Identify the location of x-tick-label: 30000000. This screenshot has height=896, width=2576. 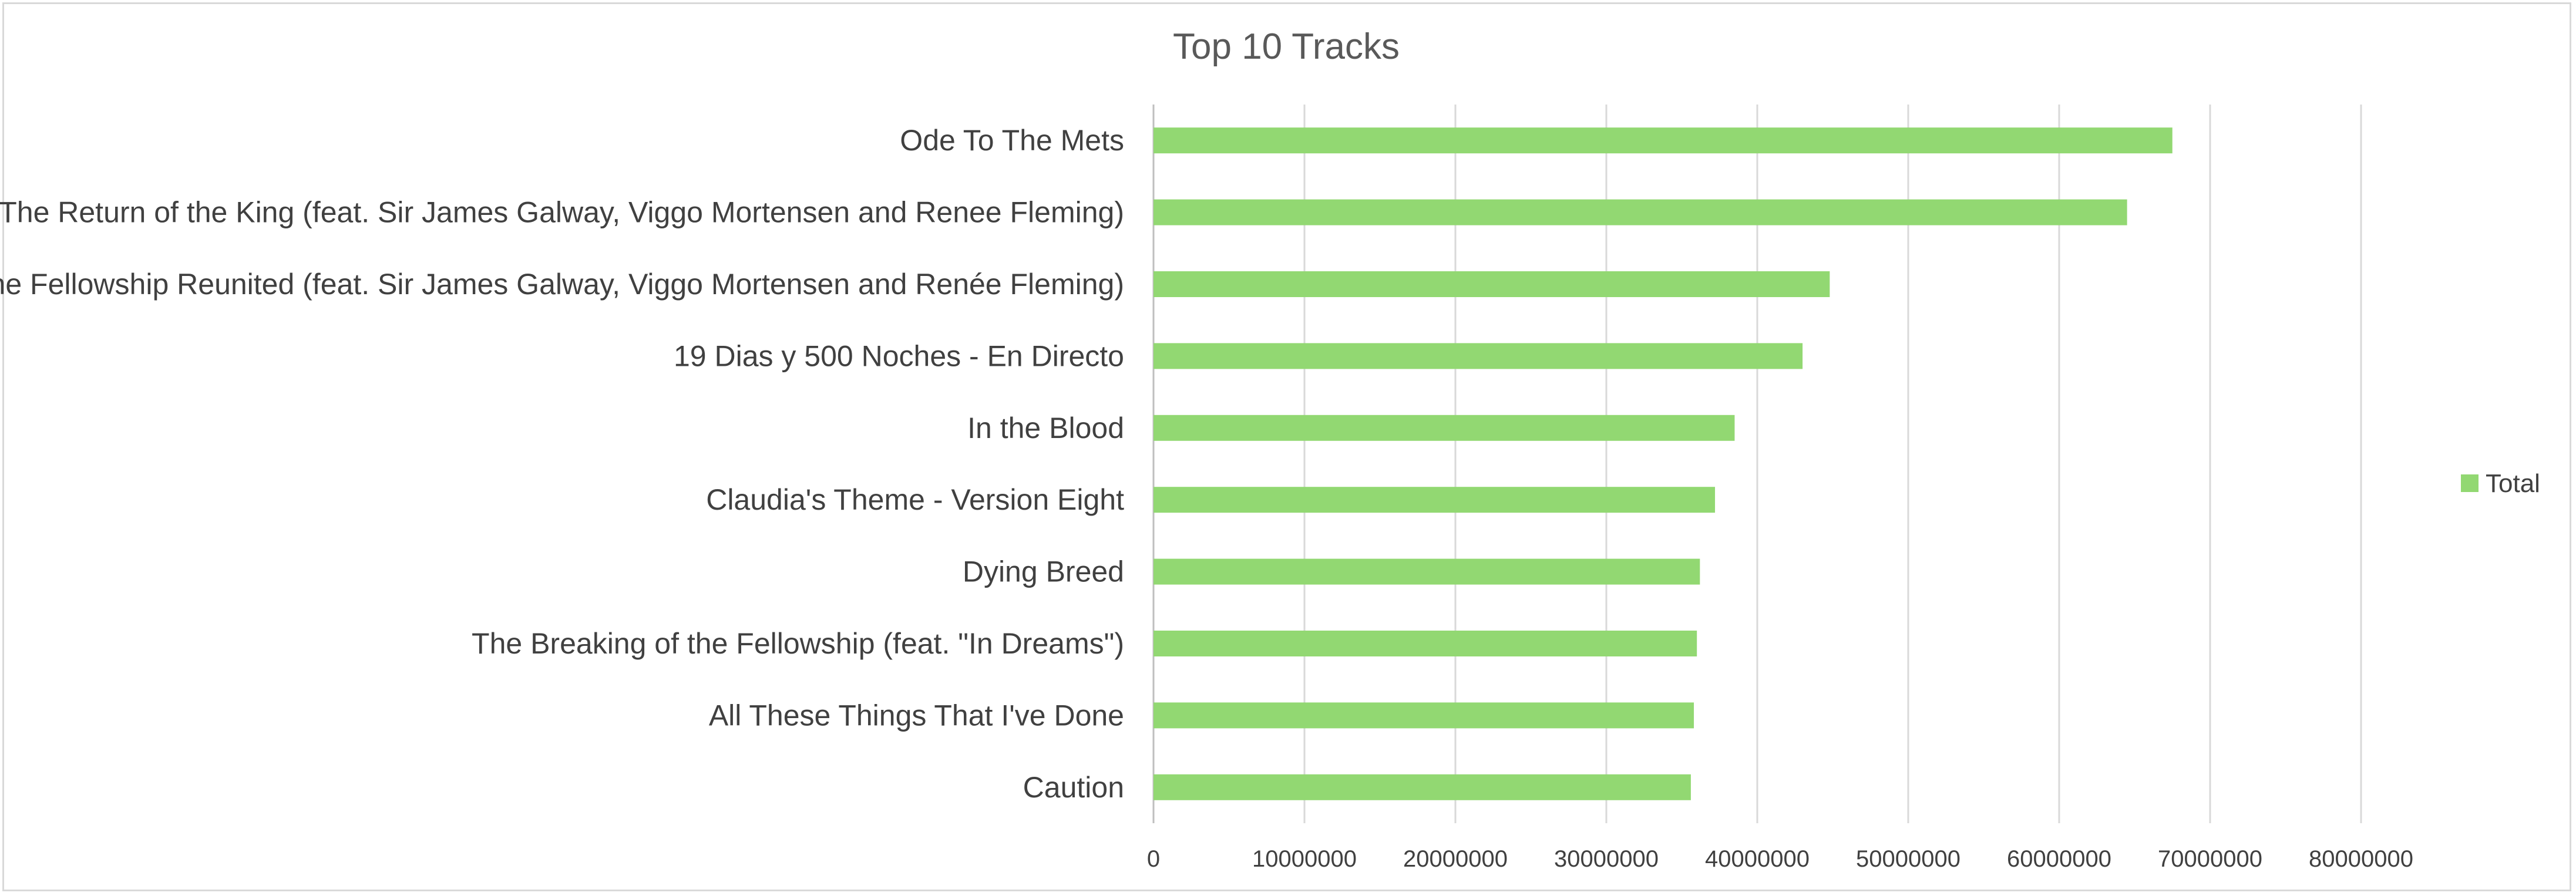
(1607, 859).